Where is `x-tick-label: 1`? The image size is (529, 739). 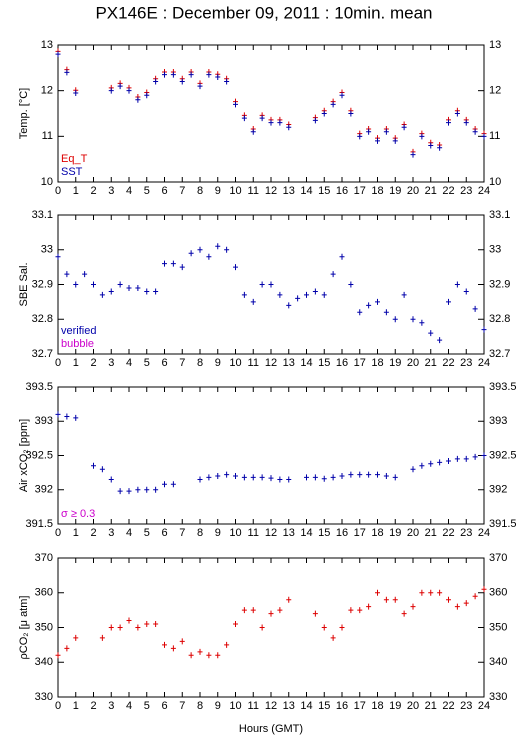 x-tick-label: 1 is located at coordinates (76, 706).